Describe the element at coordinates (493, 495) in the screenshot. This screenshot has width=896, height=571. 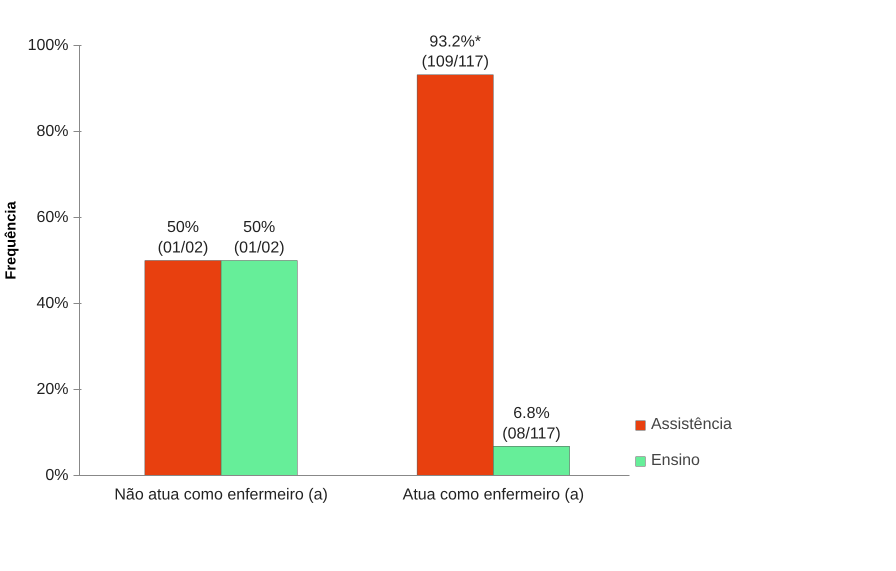
I see `x-tick-label: Atua como enfermeiro (a)` at that location.